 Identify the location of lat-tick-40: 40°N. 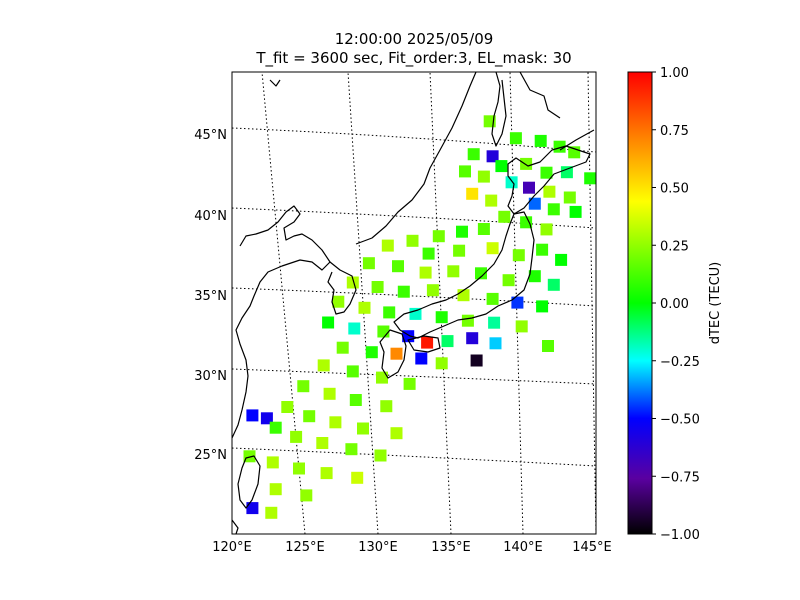
(210, 216).